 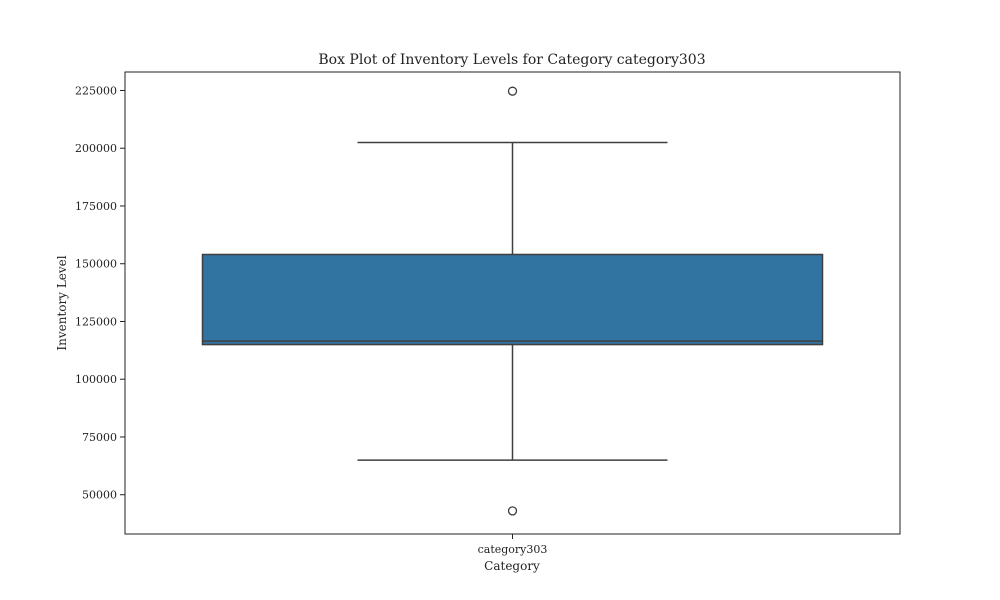 What do you see at coordinates (99, 437) in the screenshot?
I see `y-tick-label: 75000` at bounding box center [99, 437].